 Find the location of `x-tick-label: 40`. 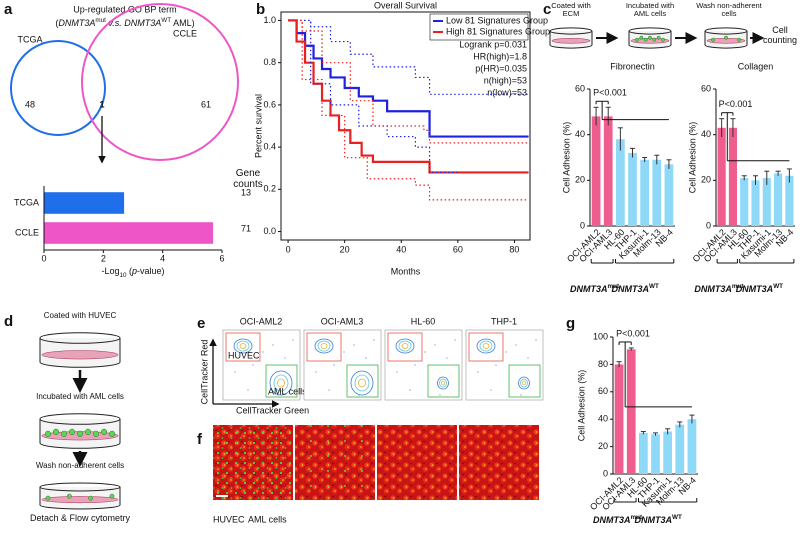

x-tick-label: 40 is located at coordinates (401, 249).